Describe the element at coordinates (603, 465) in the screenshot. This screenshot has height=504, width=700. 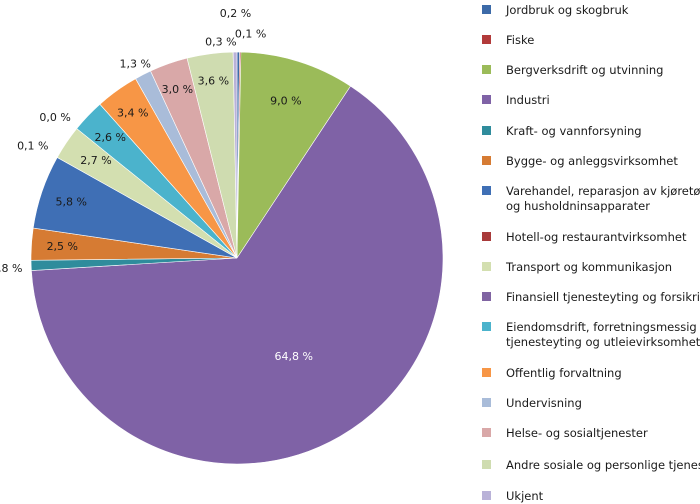
I see `legend-label: Andre sosiale og personlige tjenester` at that location.